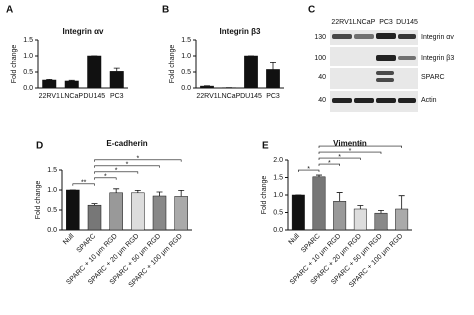 The width and height of the screenshot is (474, 315). What do you see at coordinates (39, 146) in the screenshot?
I see `panel-letter: D` at bounding box center [39, 146].